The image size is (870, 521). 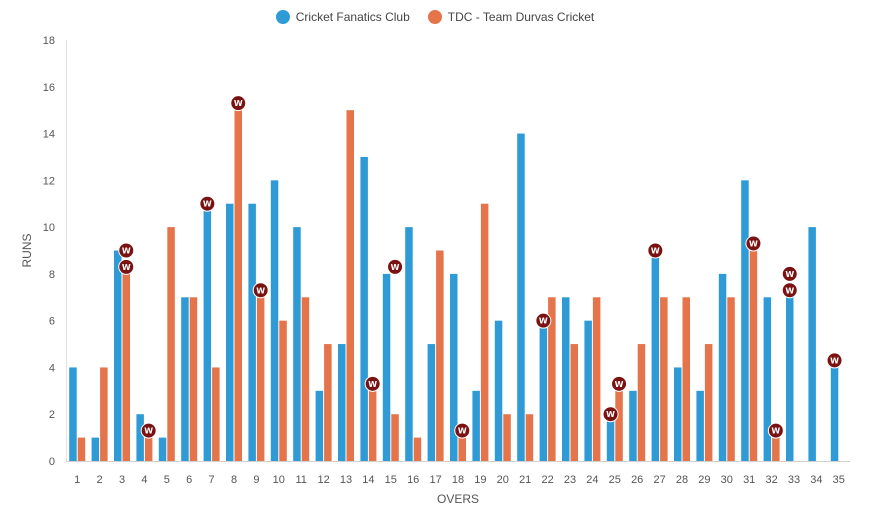 I want to click on wicket-marker-circle, so click(x=655, y=250).